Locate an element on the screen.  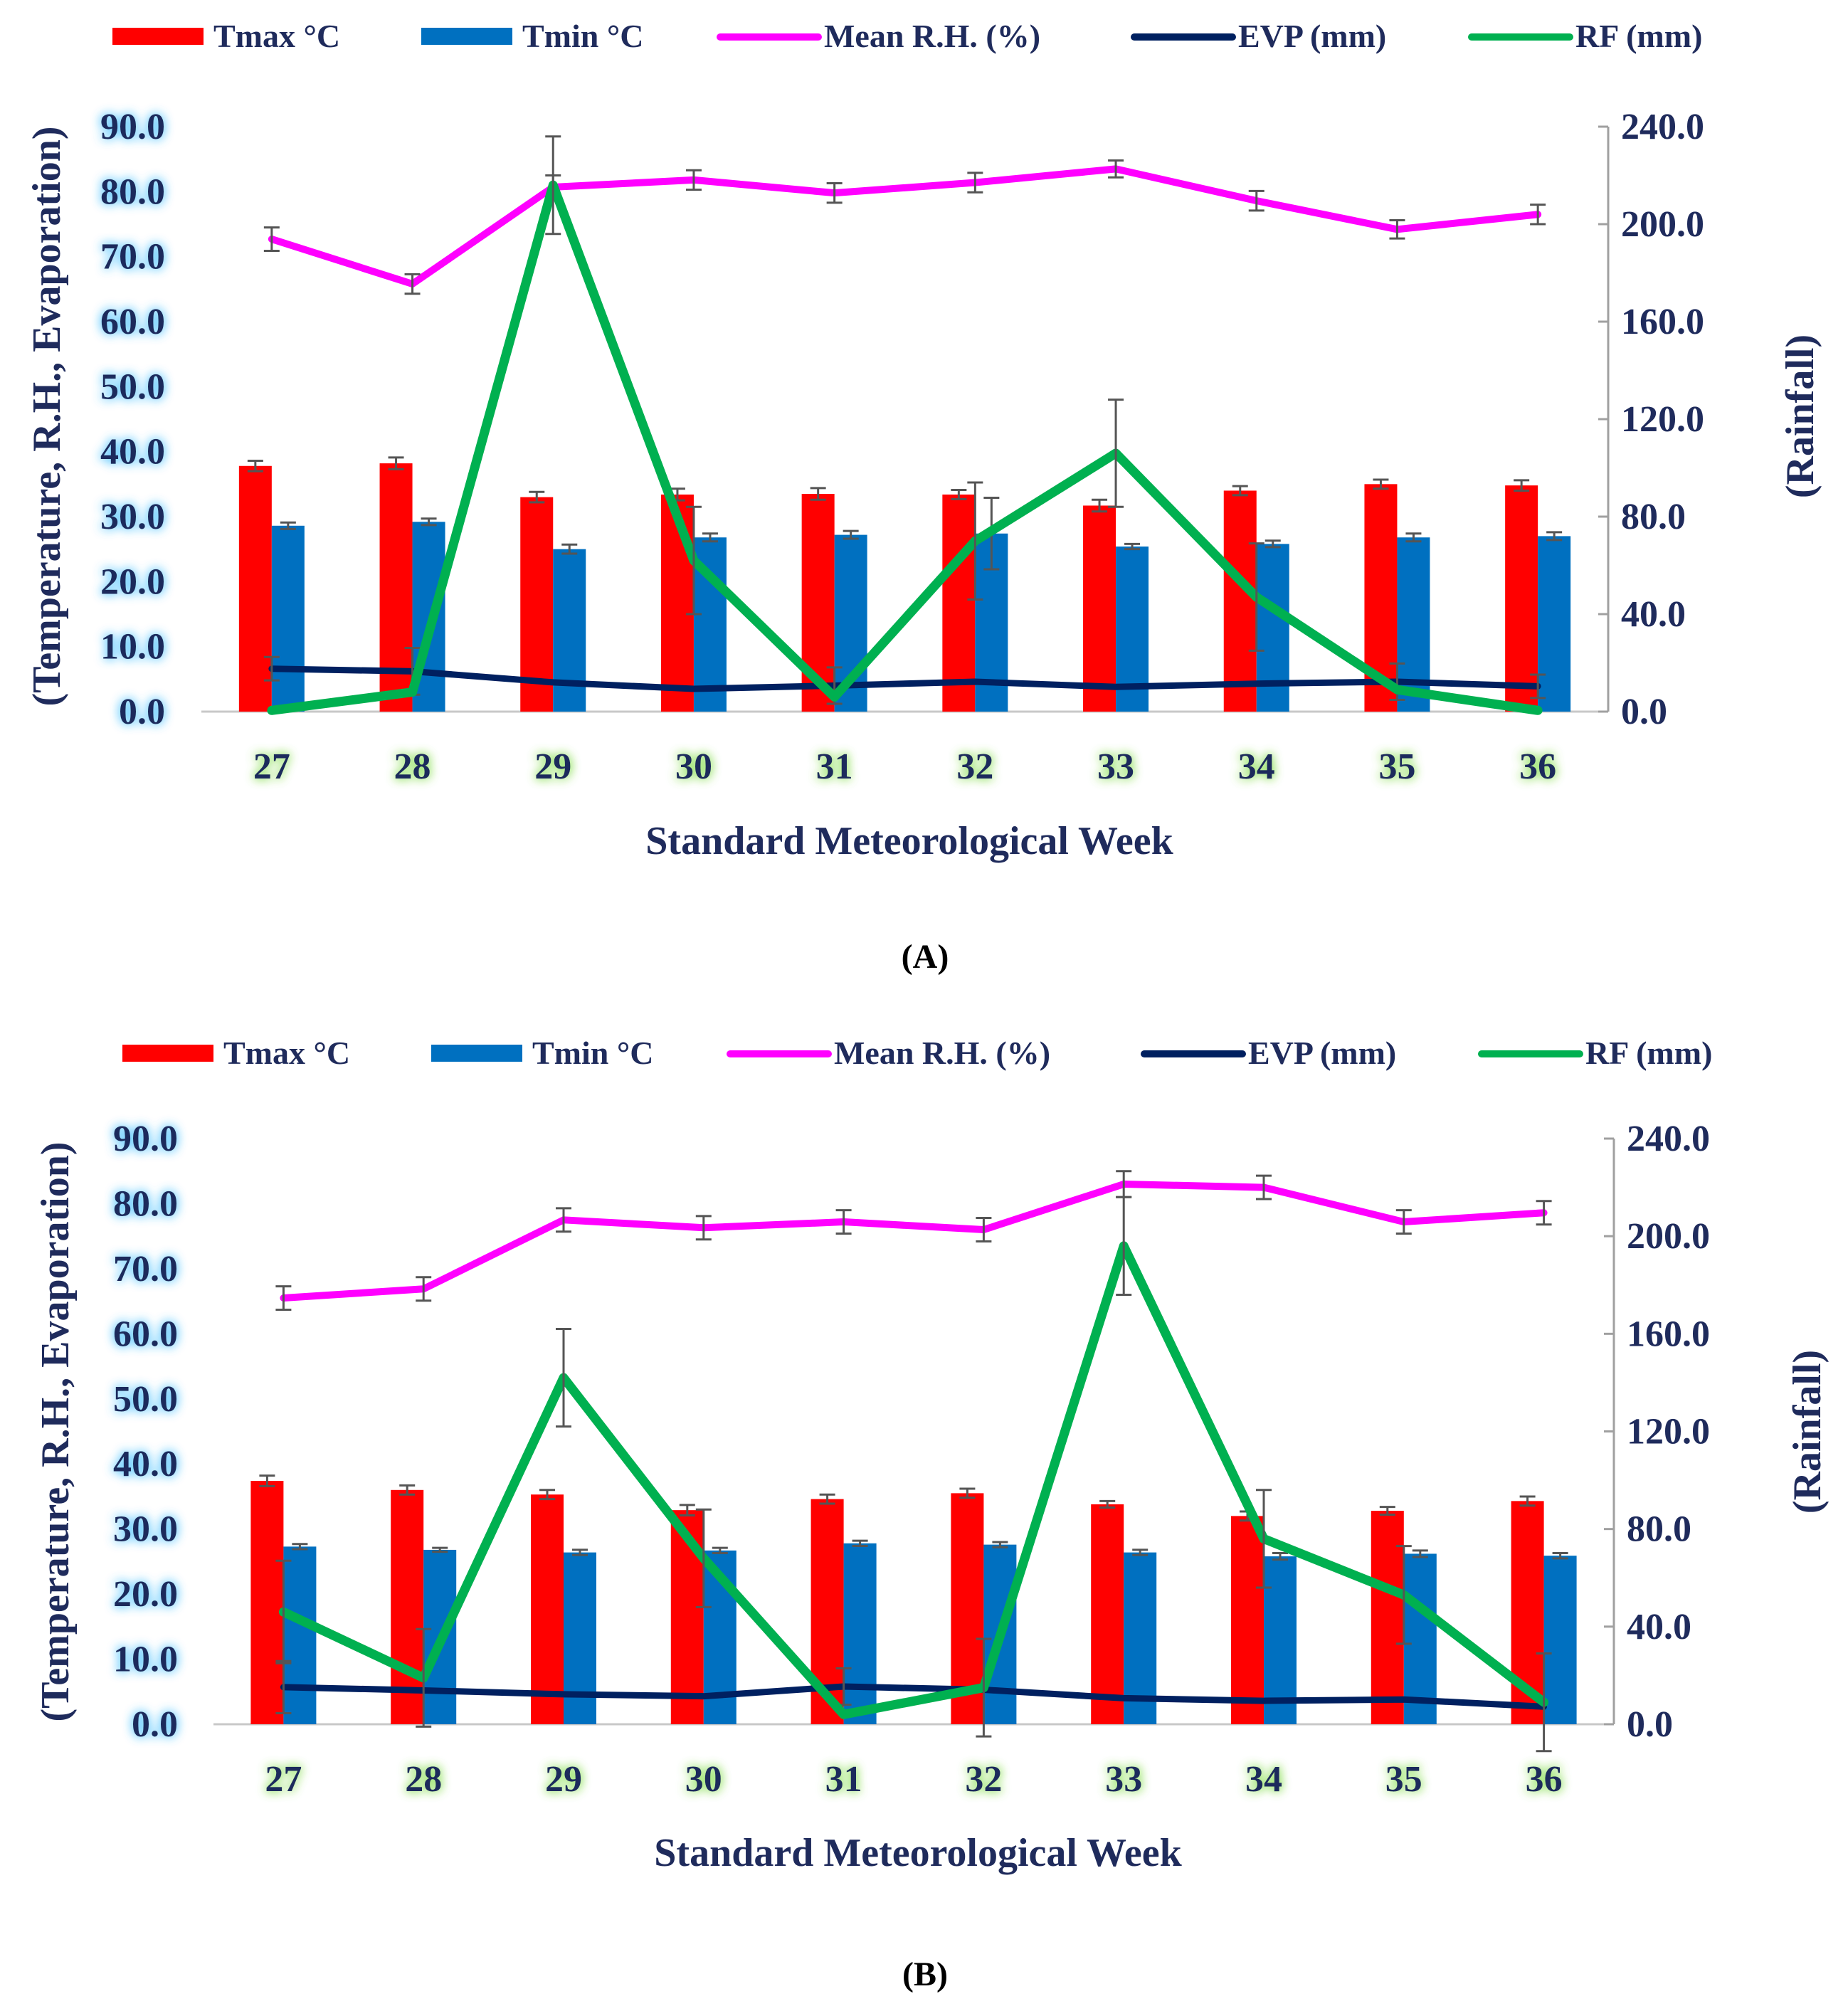
legend-entry-rf: RF (mm) is located at coordinates (1585, 36).